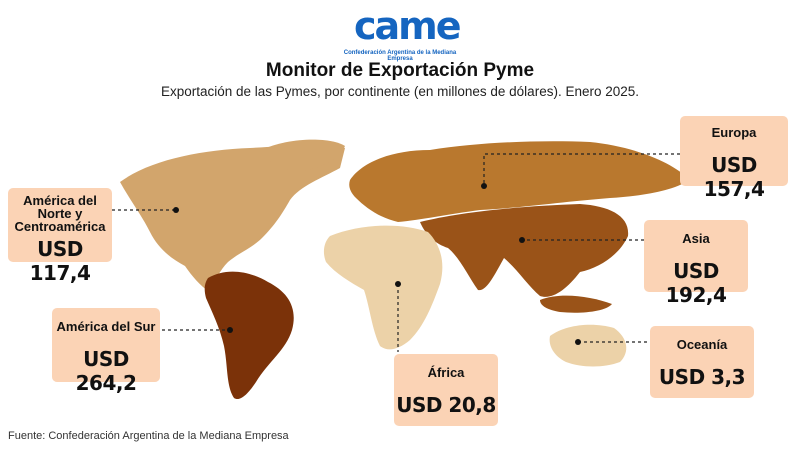 The width and height of the screenshot is (800, 450). I want to click on region-se-asia, so click(576, 304).